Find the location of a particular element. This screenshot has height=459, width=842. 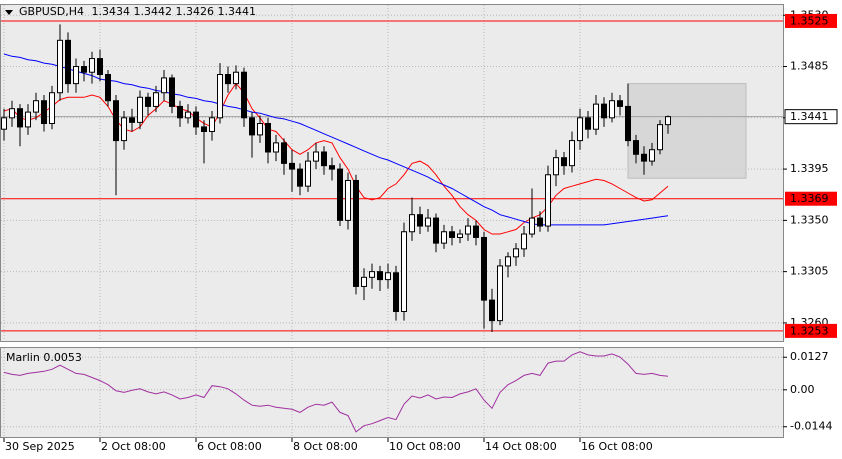

indicator-name: Marlin is located at coordinates (23, 357).